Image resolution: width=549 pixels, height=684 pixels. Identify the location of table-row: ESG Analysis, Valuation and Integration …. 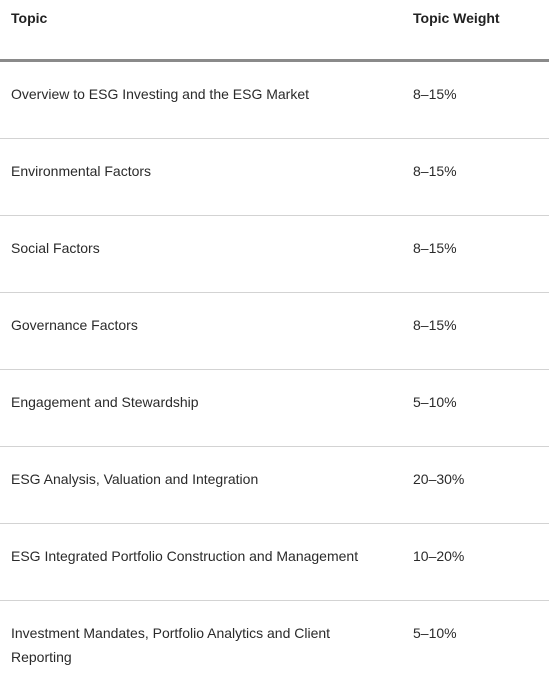
(274, 485).